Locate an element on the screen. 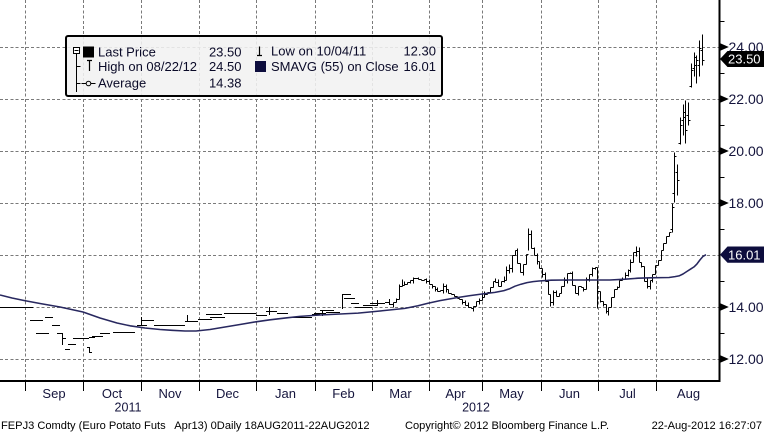 The image size is (764, 433). svg-text: 22.00 is located at coordinates (746, 99).